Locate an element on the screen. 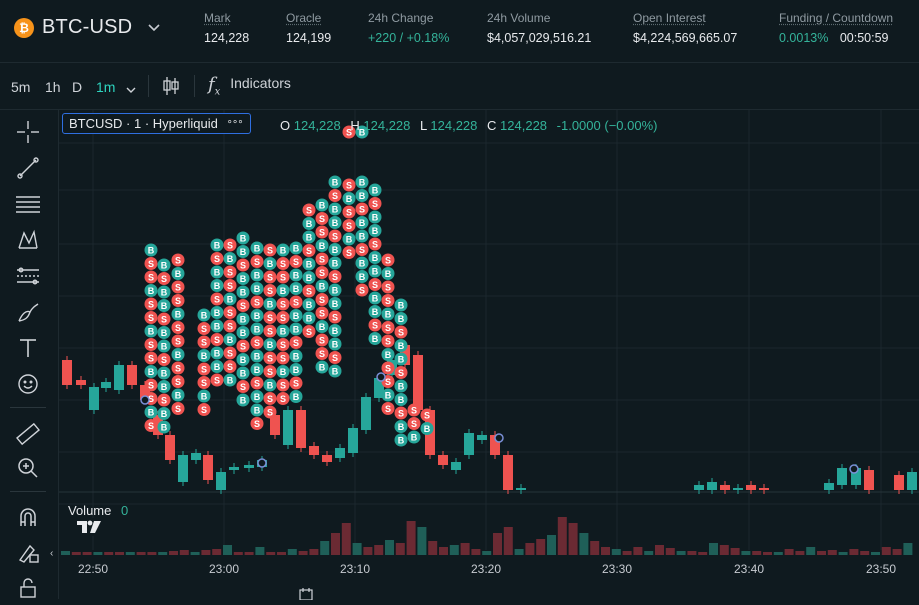 The image size is (919, 605). trendline-icon is located at coordinates (28, 168).